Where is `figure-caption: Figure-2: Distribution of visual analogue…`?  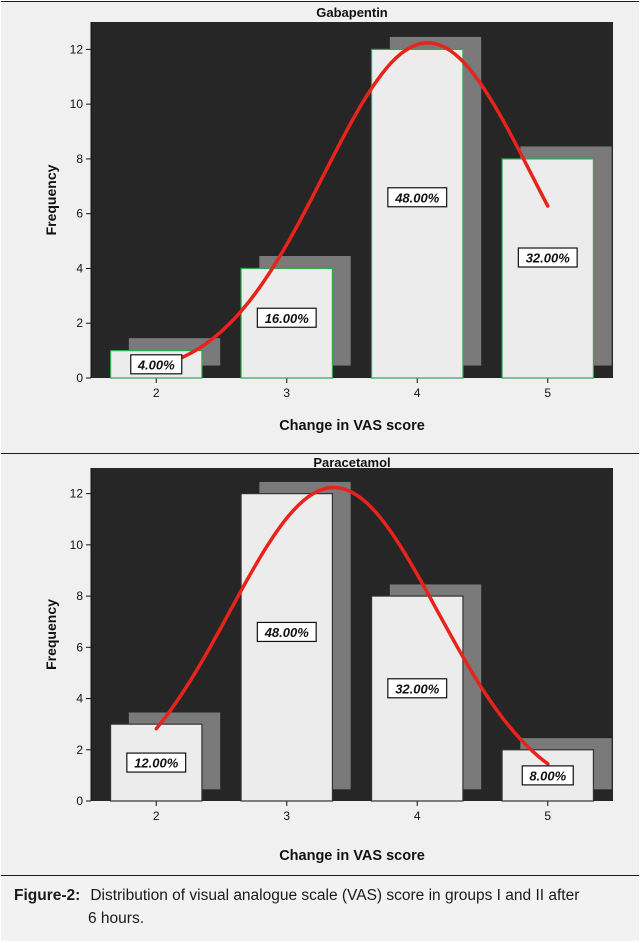
figure-caption: Figure-2: Distribution of visual analogue… is located at coordinates (319, 907).